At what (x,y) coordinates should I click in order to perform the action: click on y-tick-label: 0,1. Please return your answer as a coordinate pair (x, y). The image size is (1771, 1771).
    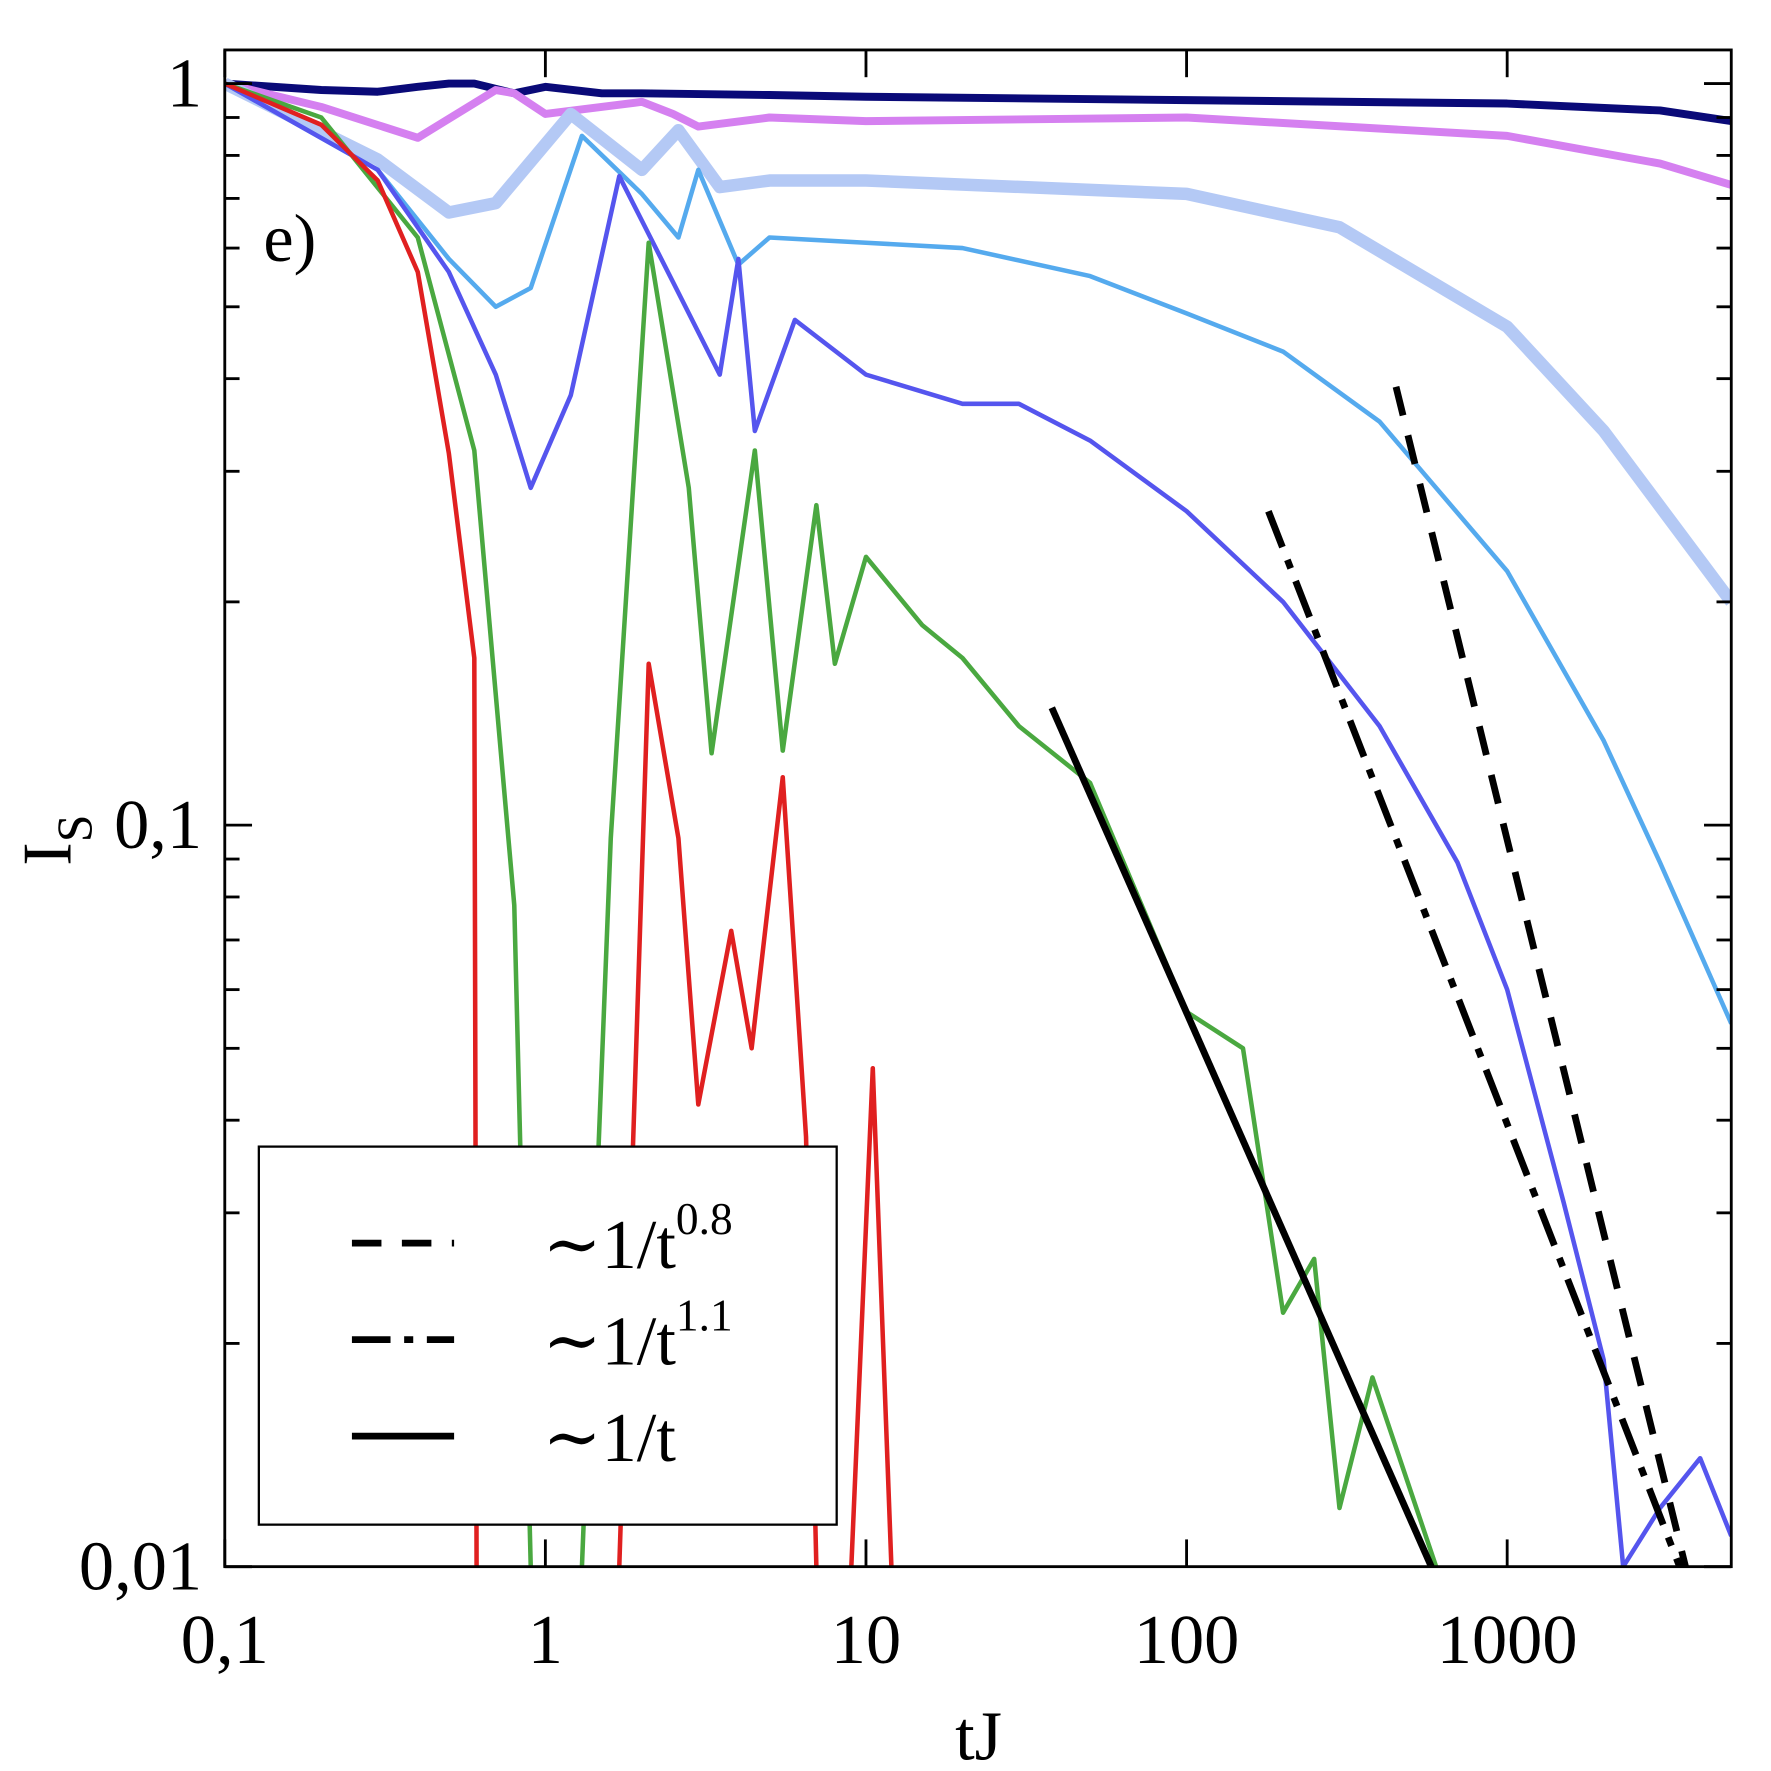
    Looking at the image, I should click on (158, 825).